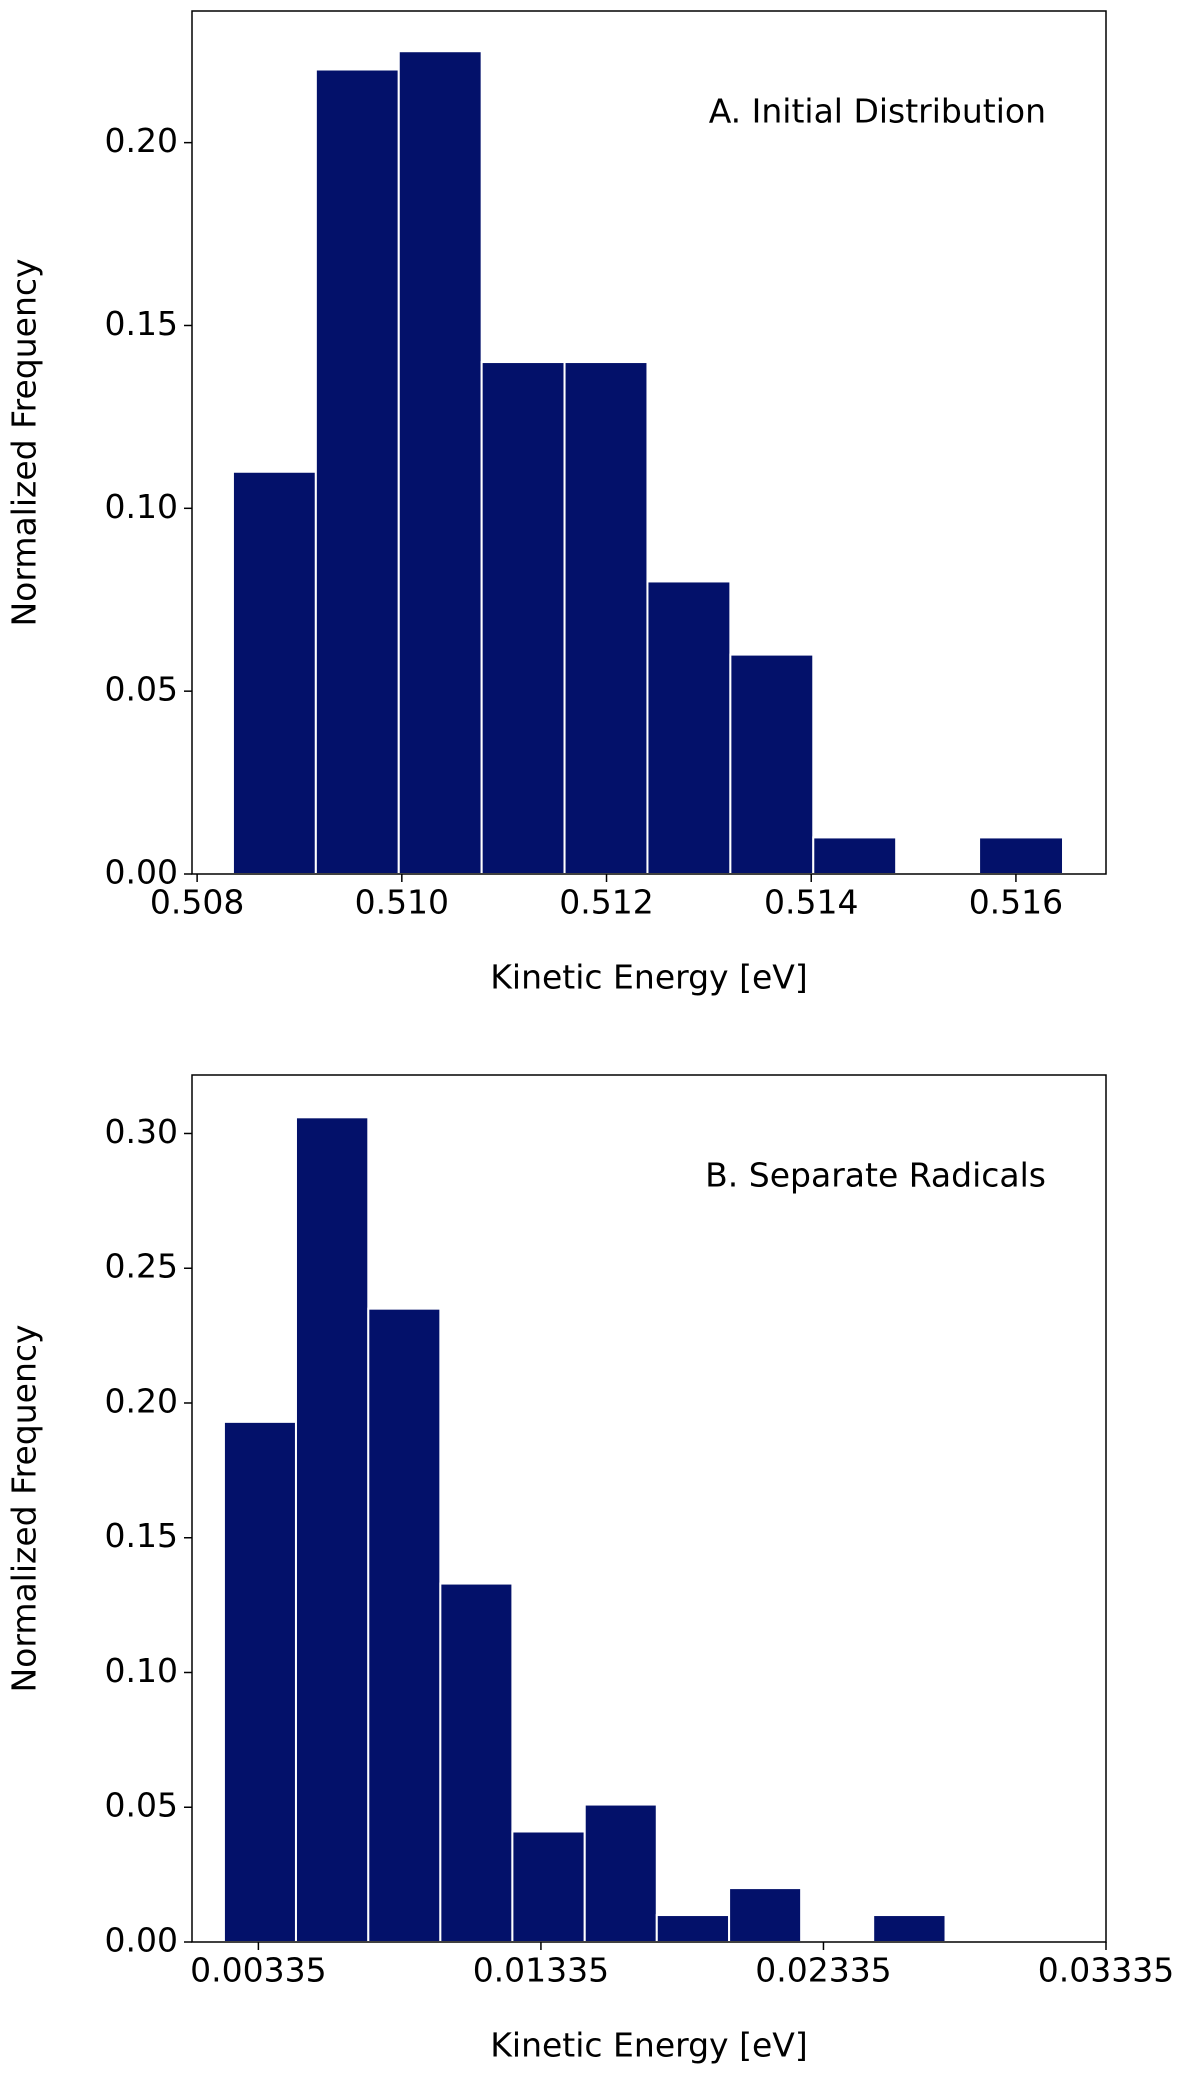 The height and width of the screenshot is (2087, 1200). I want to click on x-tick-label: 0.512, so click(606, 902).